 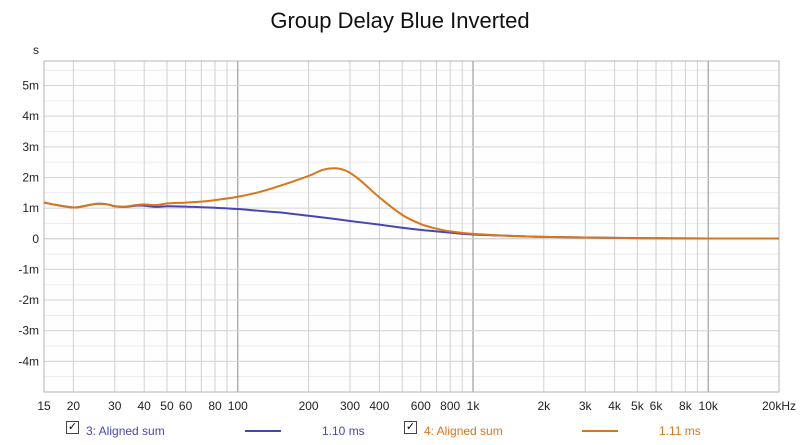 I want to click on x-tick-label: 300, so click(x=350, y=406).